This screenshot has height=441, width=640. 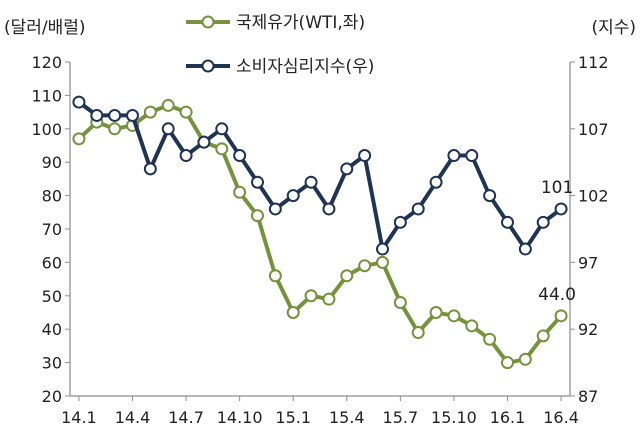 What do you see at coordinates (300, 23) in the screenshot?
I see `legend-label: 국제유가(WTI,좌)` at bounding box center [300, 23].